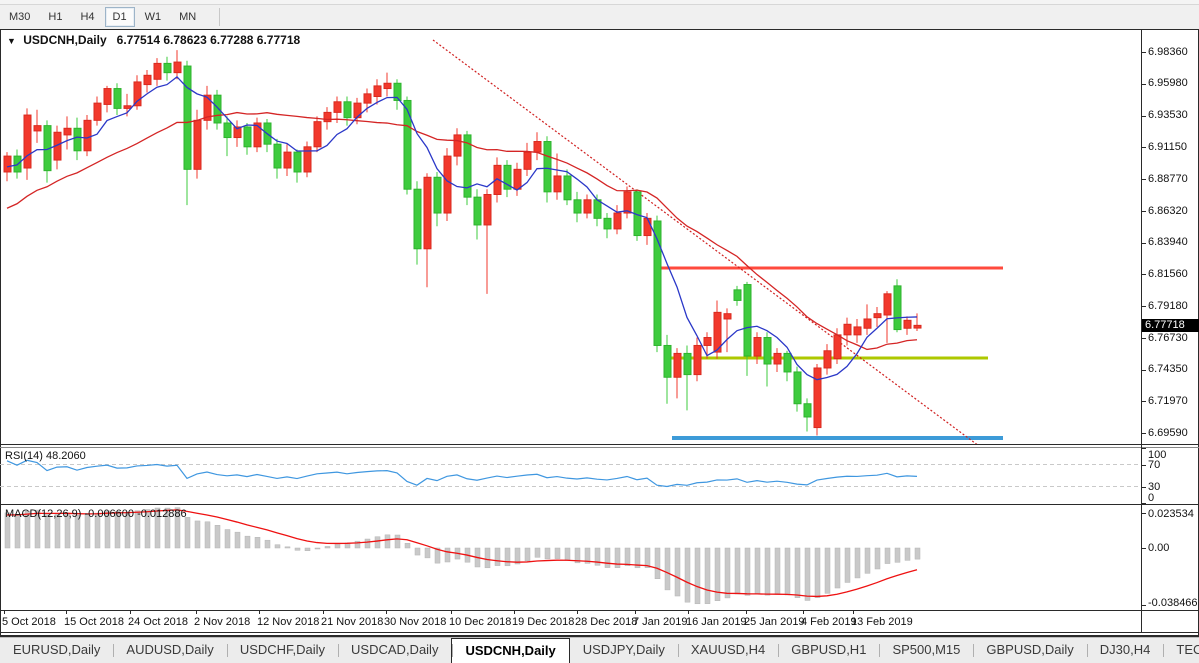  Describe the element at coordinates (65, 456) in the screenshot. I see `rsi-value: 48.2060` at that location.